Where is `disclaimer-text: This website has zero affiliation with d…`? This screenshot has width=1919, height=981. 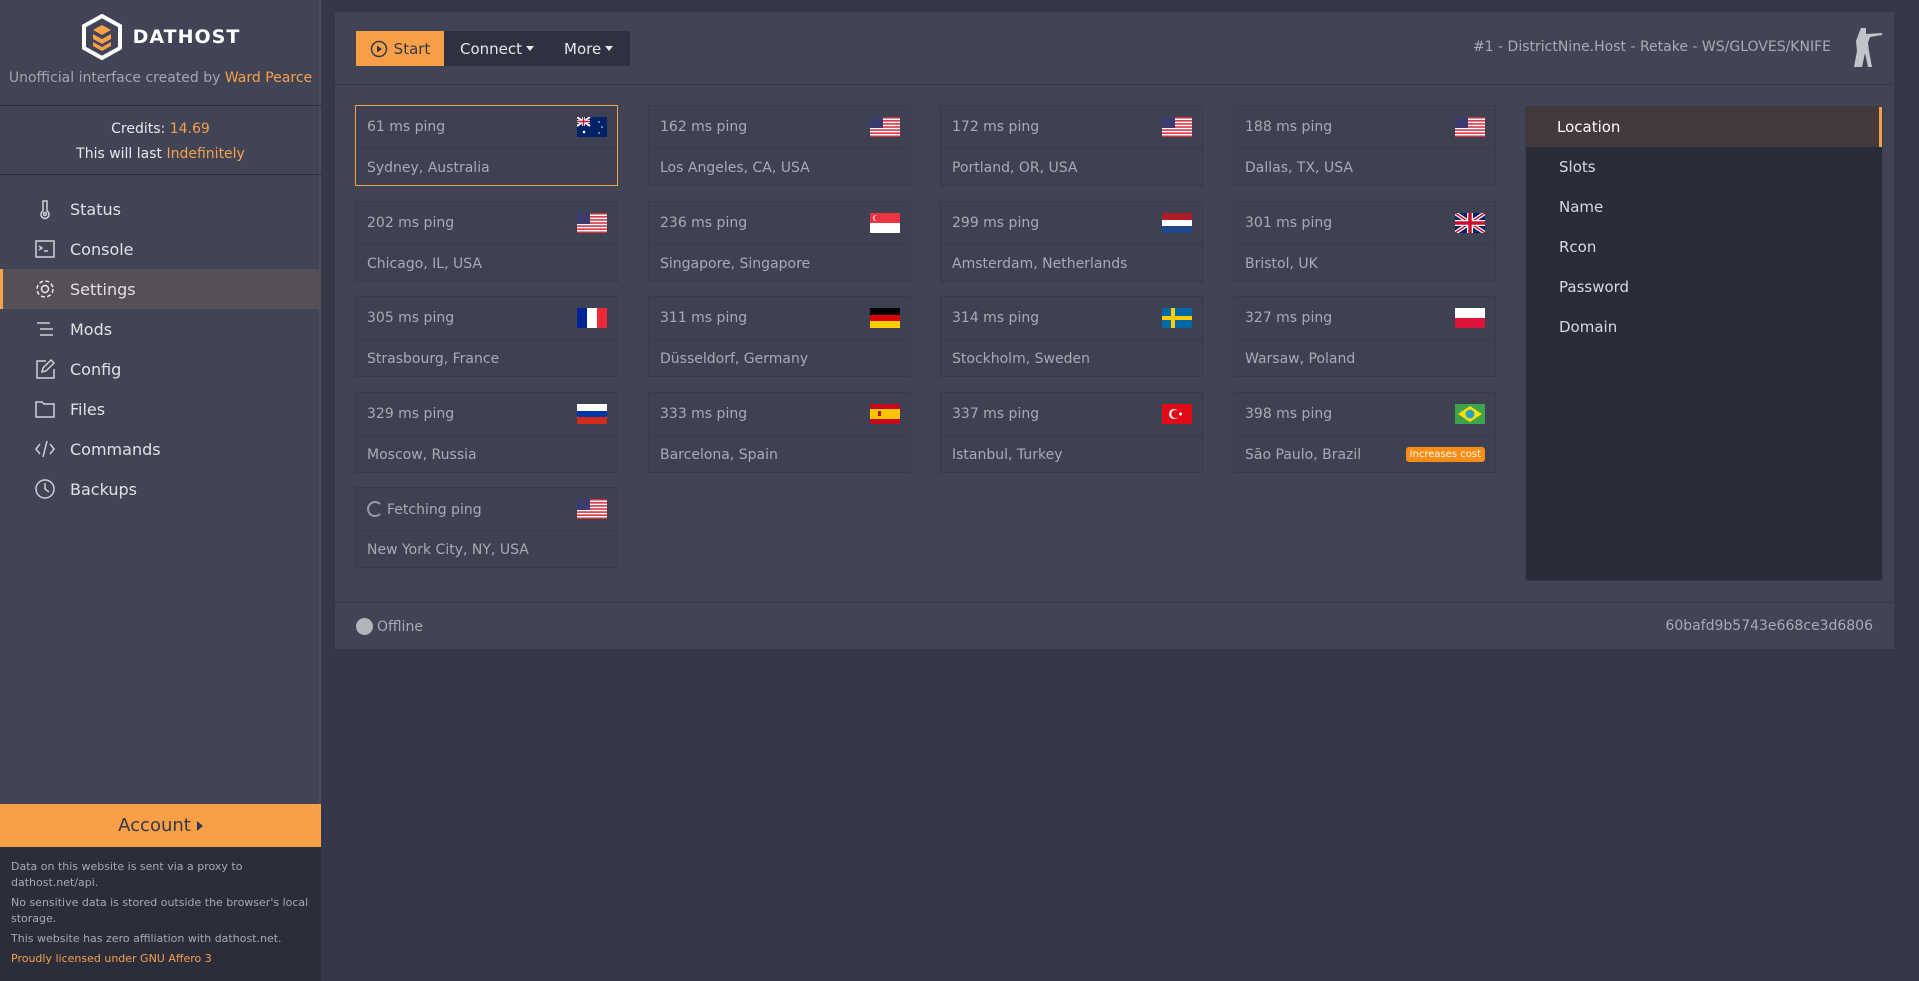
disclaimer-text: This website has zero affiliation with d… is located at coordinates (146, 938).